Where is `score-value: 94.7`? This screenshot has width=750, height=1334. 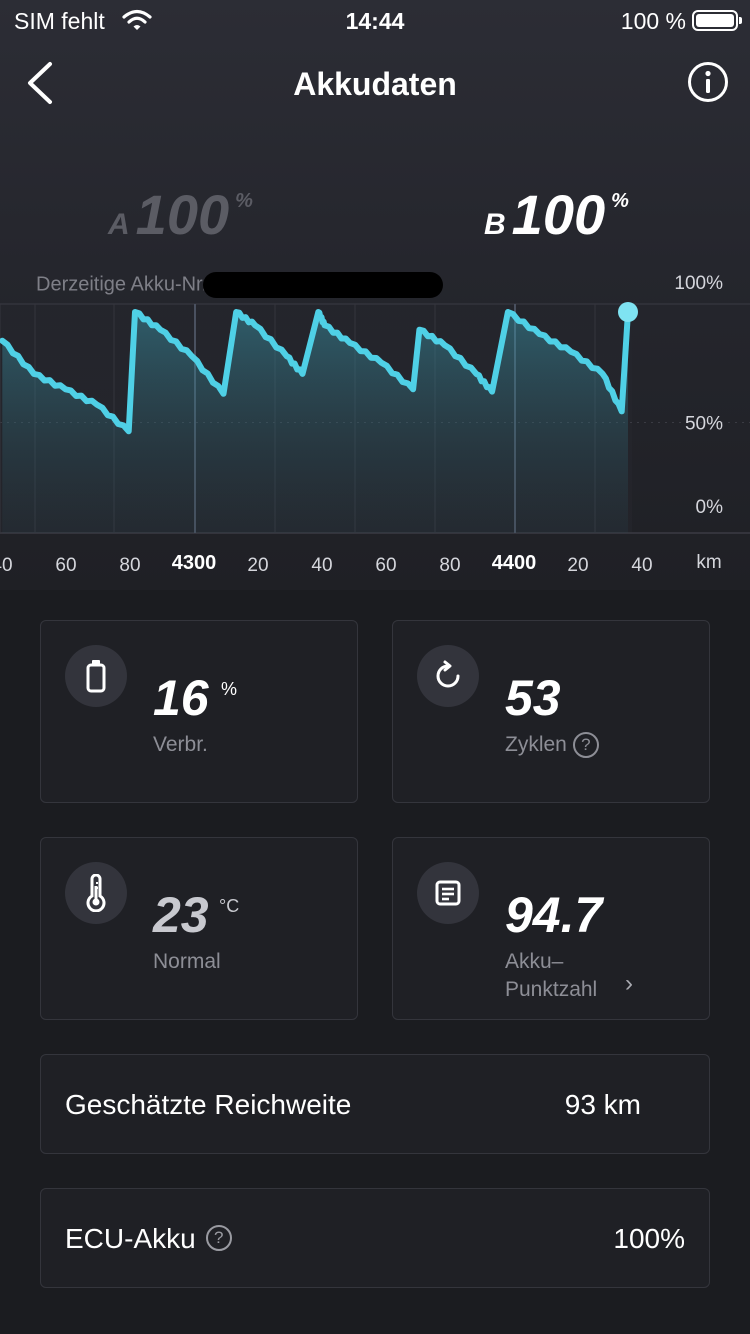
score-value: 94.7 is located at coordinates (554, 915).